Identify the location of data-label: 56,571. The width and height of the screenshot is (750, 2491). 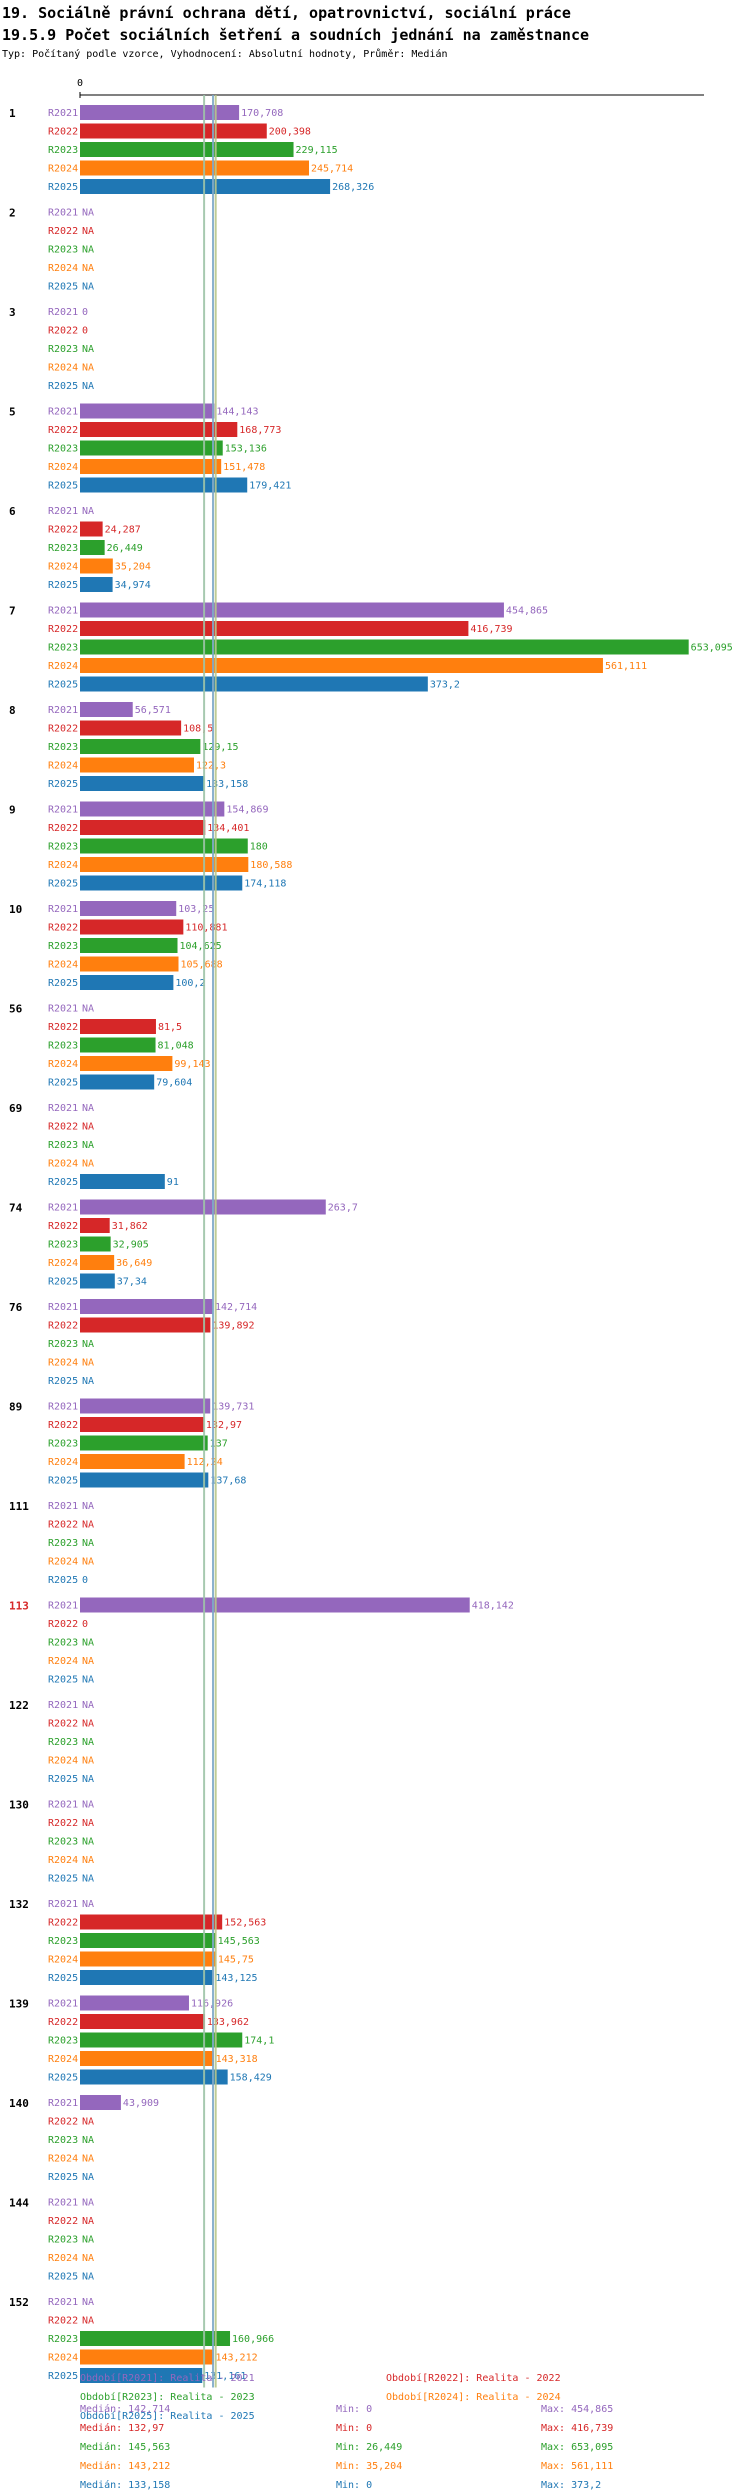
(153, 710).